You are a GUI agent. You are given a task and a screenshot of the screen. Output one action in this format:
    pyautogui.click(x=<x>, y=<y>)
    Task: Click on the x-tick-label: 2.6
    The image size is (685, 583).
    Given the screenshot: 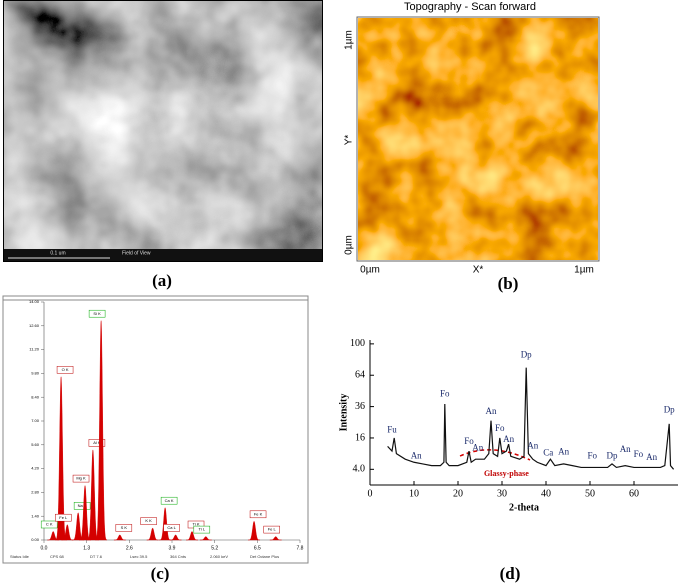 What is the action you would take?
    pyautogui.click(x=129, y=548)
    